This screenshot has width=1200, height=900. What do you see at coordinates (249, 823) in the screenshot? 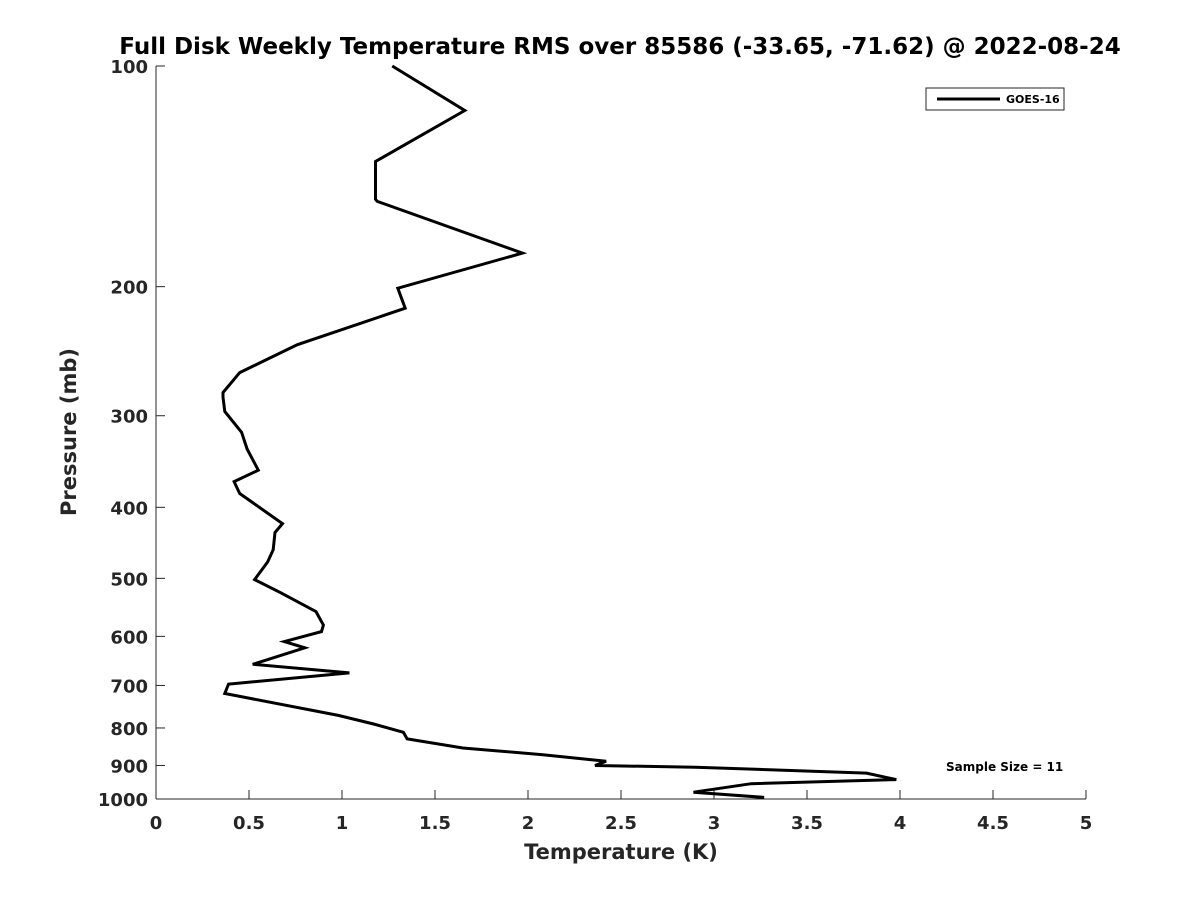
I see `x-tick-label: 0.5` at bounding box center [249, 823].